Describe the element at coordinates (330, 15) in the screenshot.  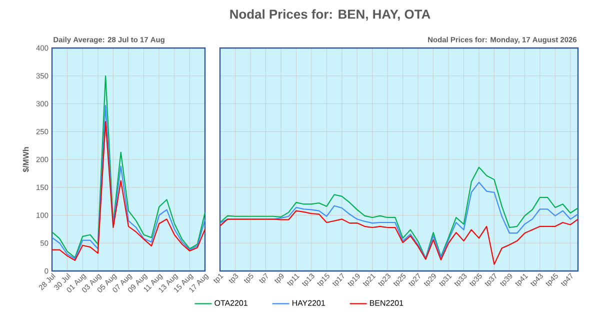
I see `chart-title: Nodal Prices for: BEN, HAY, OTA` at that location.